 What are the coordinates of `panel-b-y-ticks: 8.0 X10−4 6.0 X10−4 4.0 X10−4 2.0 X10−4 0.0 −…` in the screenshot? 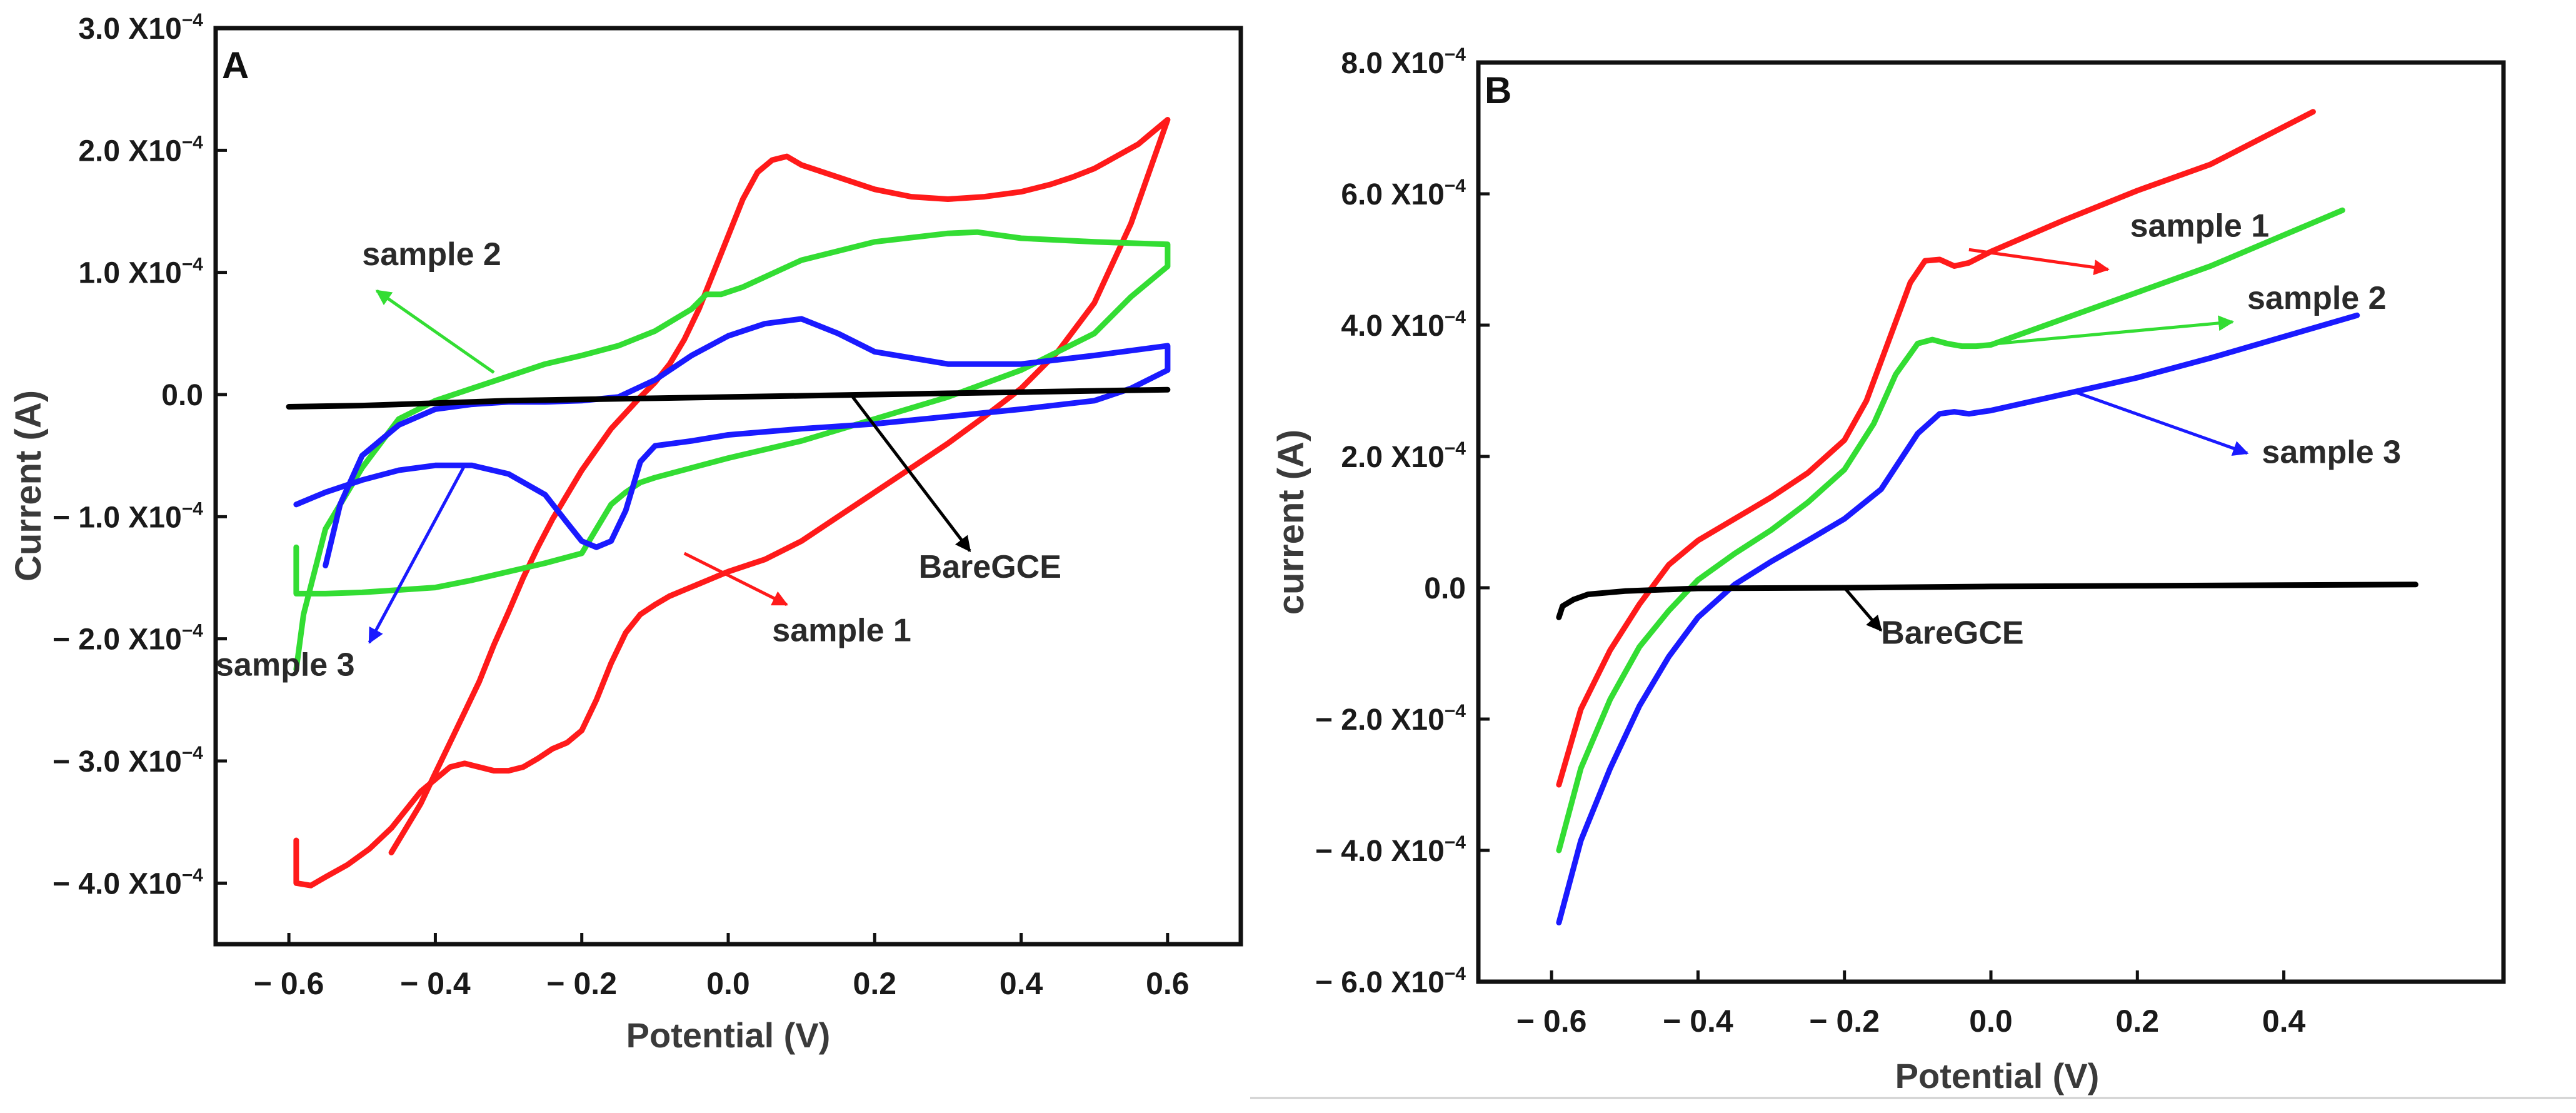 It's located at (1402, 521).